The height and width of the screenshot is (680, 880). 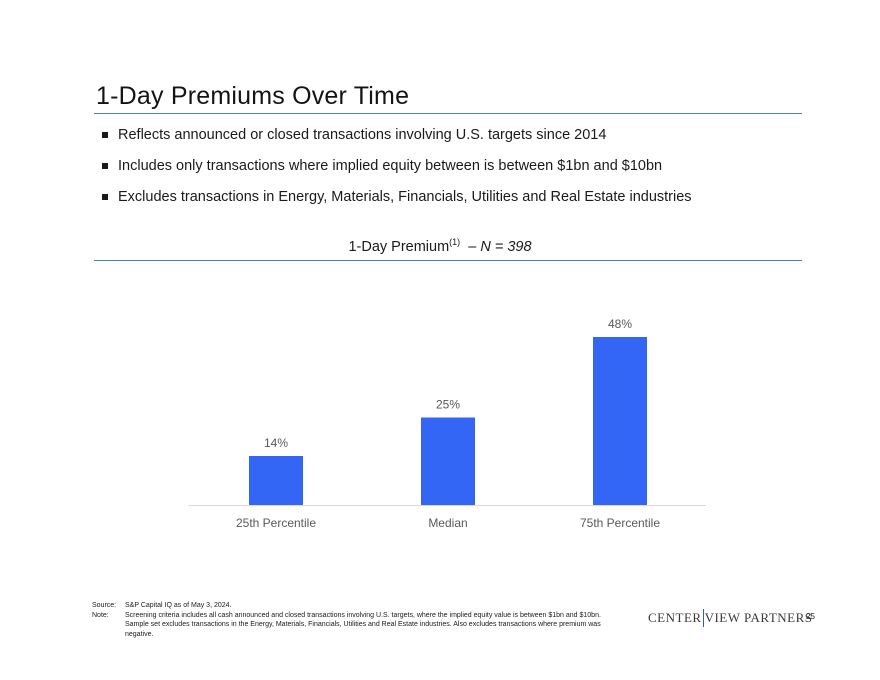 What do you see at coordinates (448, 405) in the screenshot?
I see `data-label-1: 25%` at bounding box center [448, 405].